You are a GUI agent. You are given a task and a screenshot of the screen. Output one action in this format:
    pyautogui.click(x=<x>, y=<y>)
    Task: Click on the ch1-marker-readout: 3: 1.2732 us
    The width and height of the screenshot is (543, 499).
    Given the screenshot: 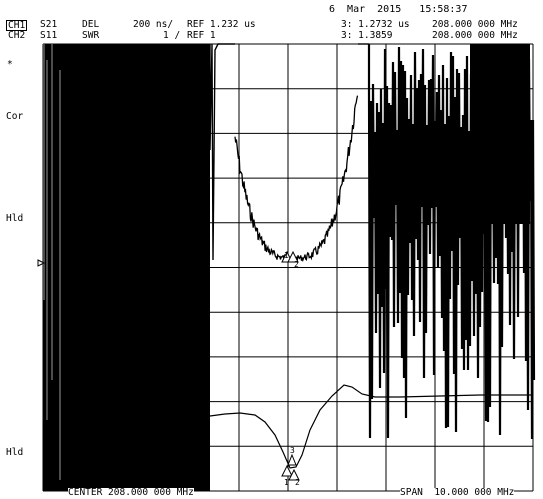 What is the action you would take?
    pyautogui.click(x=375, y=24)
    